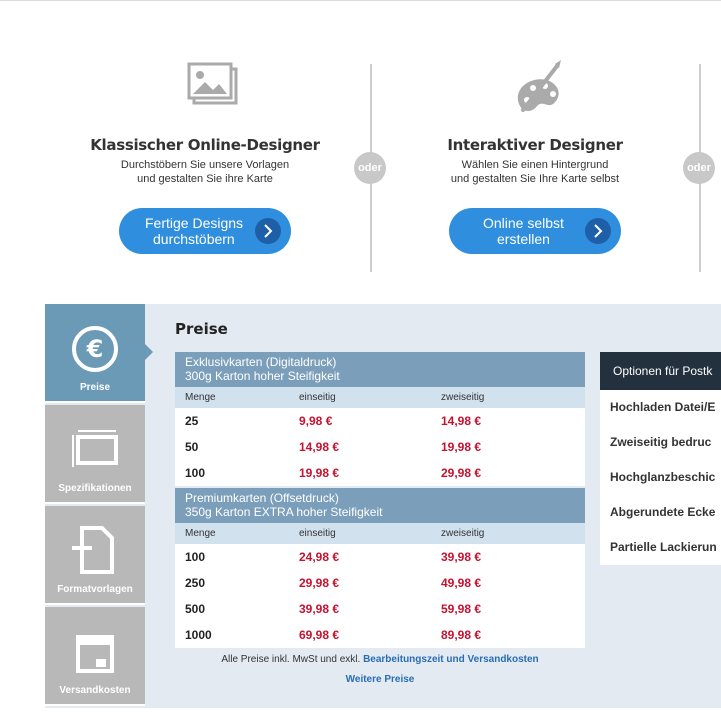 This screenshot has width=721, height=712. I want to click on price-single: 19,98 €, so click(319, 473).